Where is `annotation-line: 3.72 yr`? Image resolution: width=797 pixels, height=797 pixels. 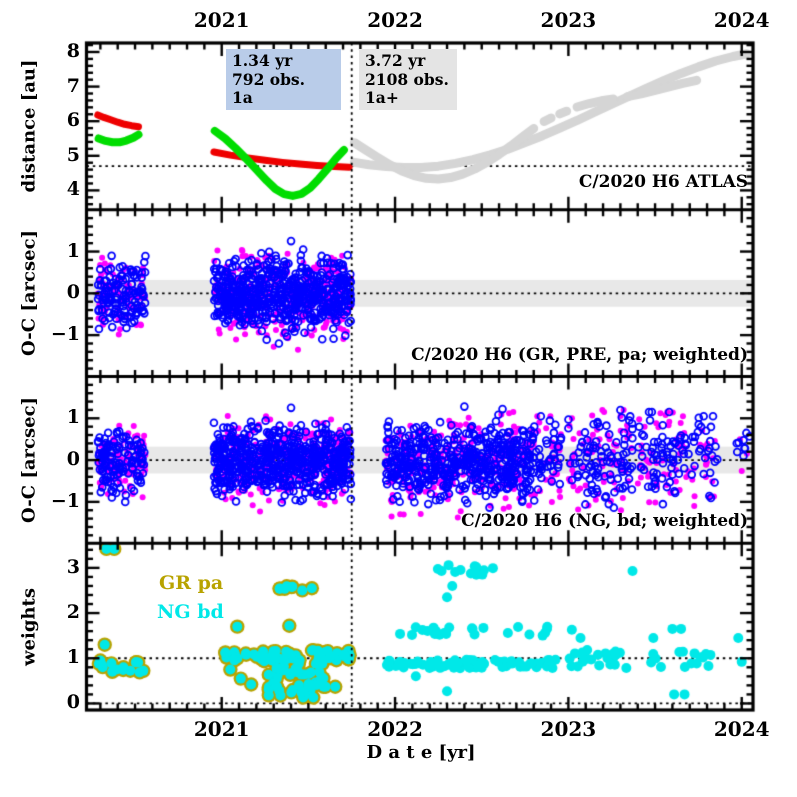 annotation-line: 3.72 yr is located at coordinates (395, 60).